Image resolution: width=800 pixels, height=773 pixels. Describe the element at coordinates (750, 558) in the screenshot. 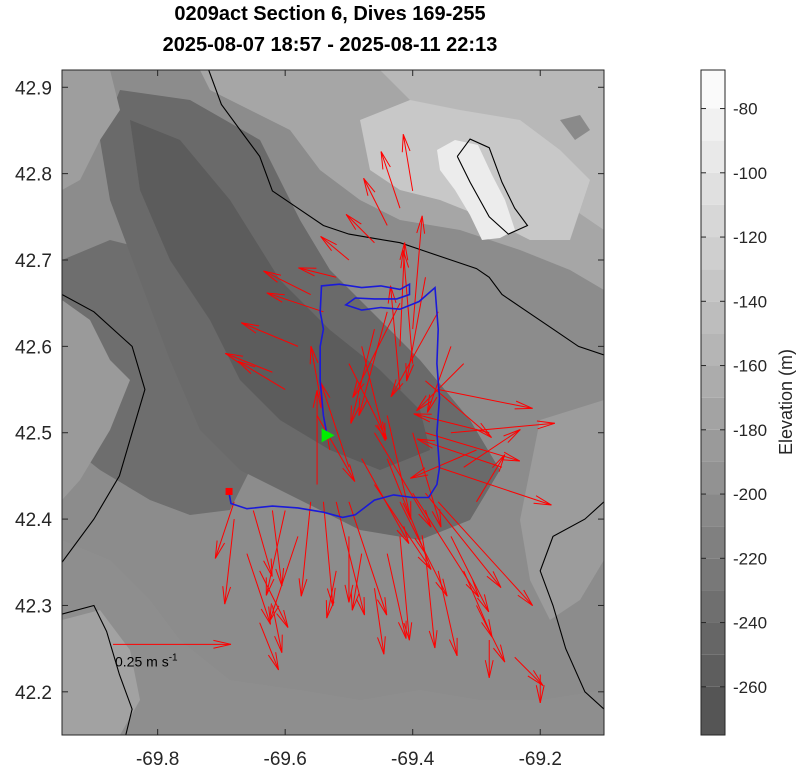

I see `colorbar-tick-label: -220` at that location.